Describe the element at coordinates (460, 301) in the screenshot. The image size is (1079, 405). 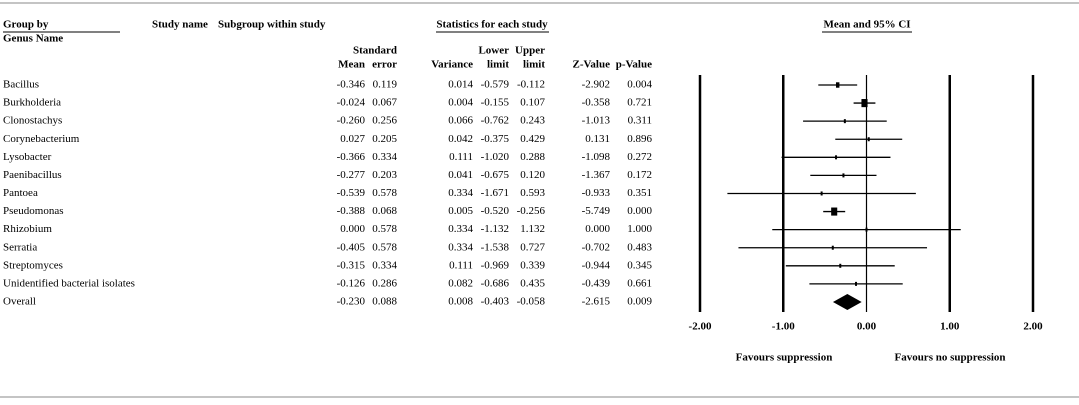
I see `stat-cell: 0.008` at that location.